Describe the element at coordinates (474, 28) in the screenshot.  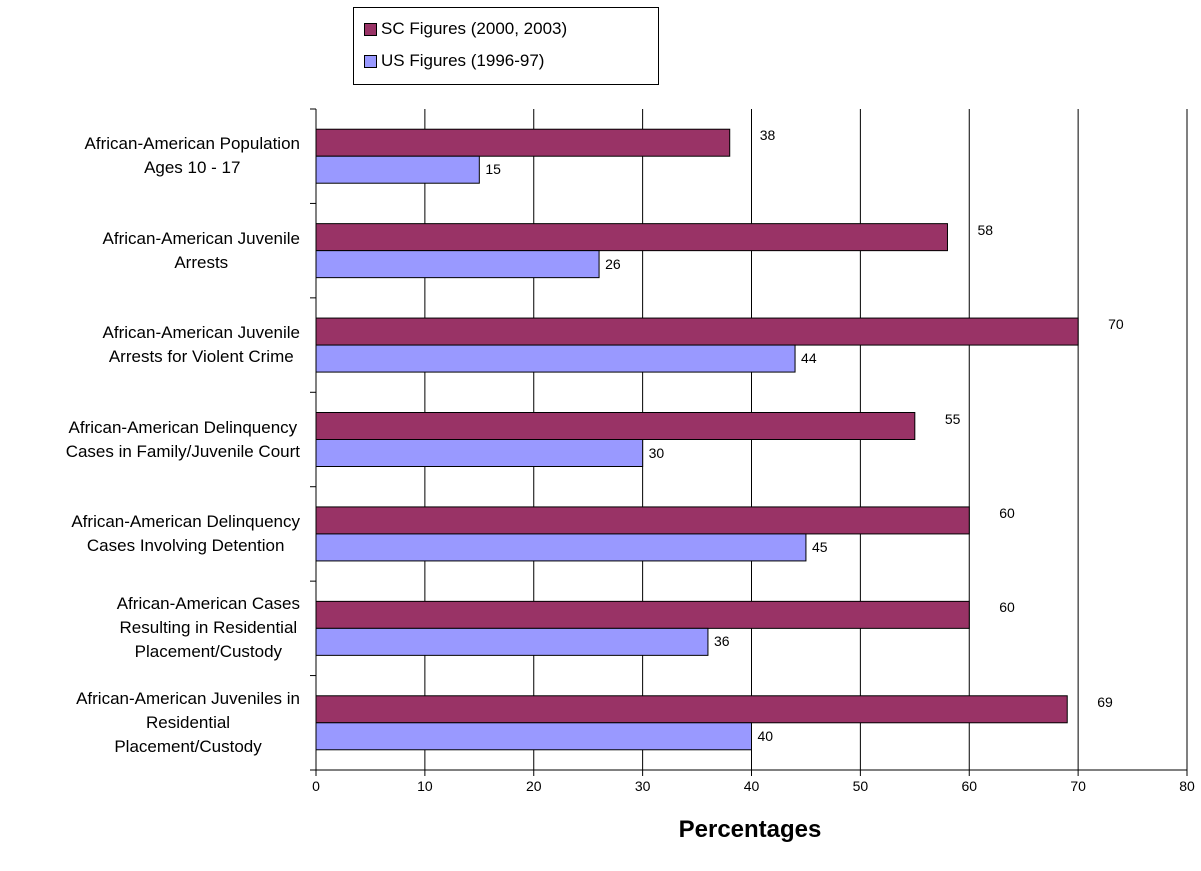
I see `legend-label-sc: SC Figures (2000, 2003)` at that location.